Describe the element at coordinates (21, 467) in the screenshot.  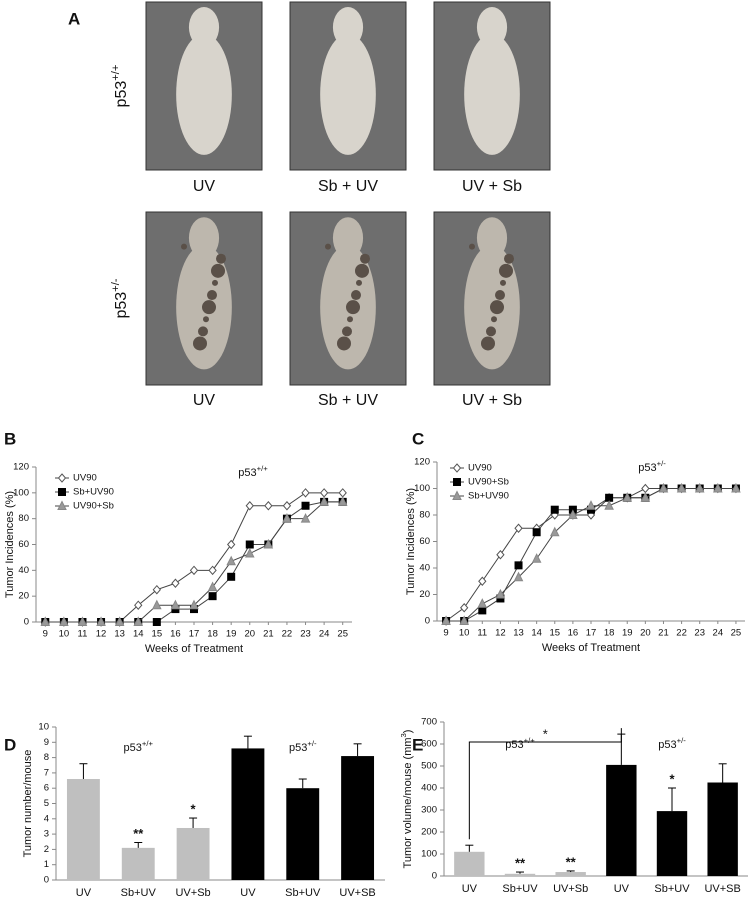
I see `y-tick-label: 120` at that location.